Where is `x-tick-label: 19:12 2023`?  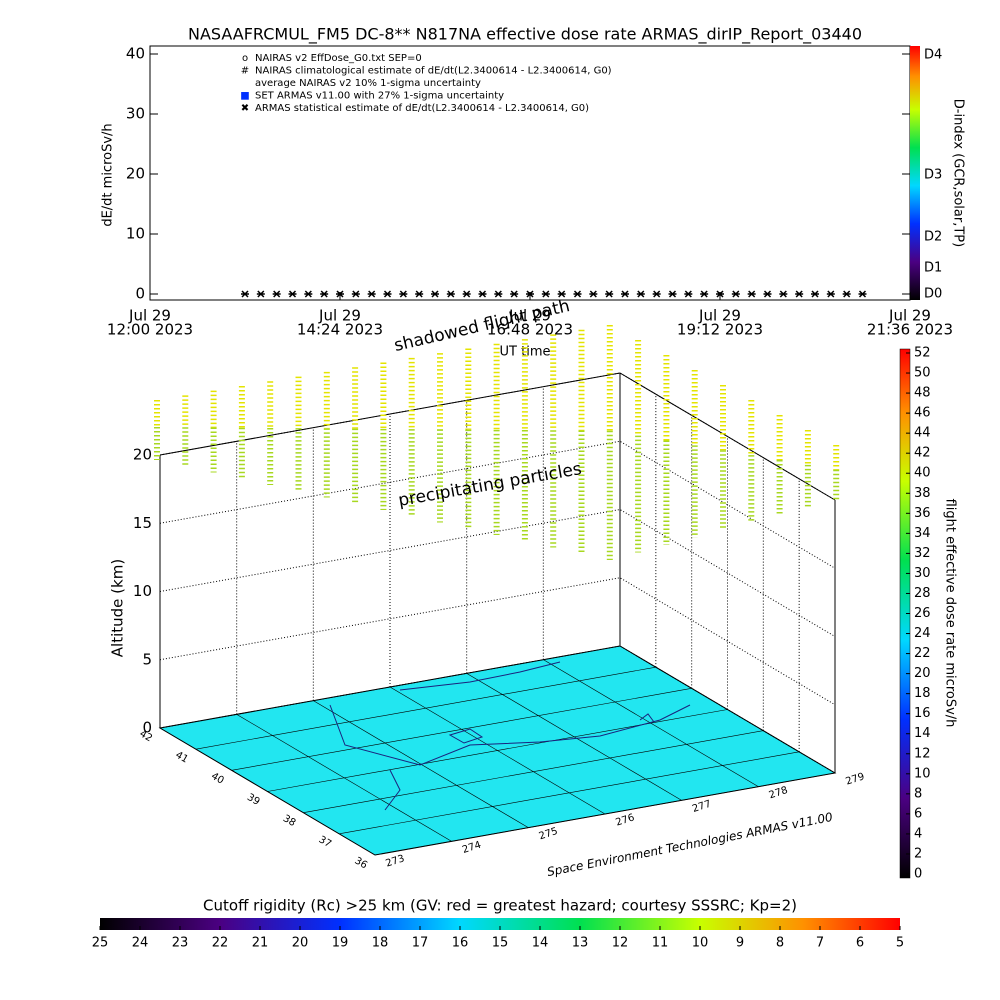 x-tick-label: 19:12 2023 is located at coordinates (720, 330).